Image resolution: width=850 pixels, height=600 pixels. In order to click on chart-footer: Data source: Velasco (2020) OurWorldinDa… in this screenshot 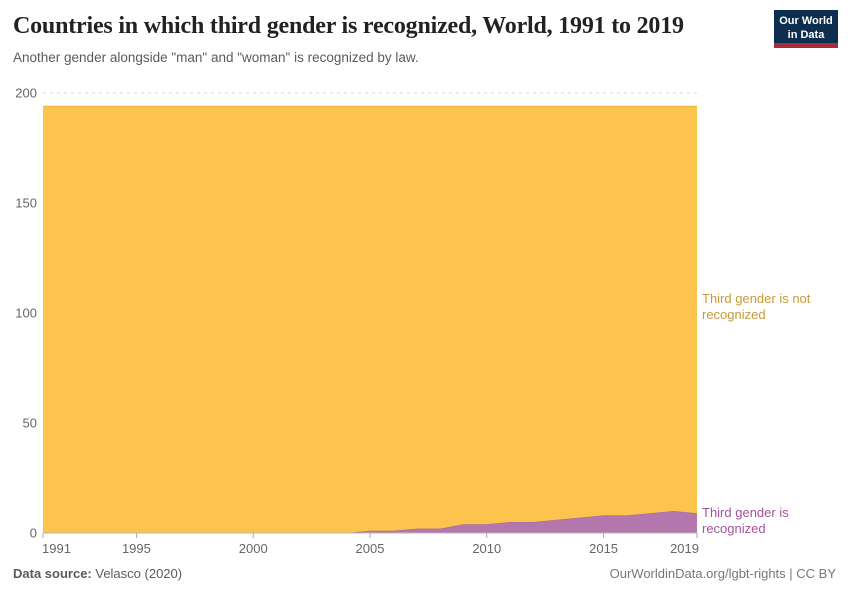, I will do `click(424, 573)`.